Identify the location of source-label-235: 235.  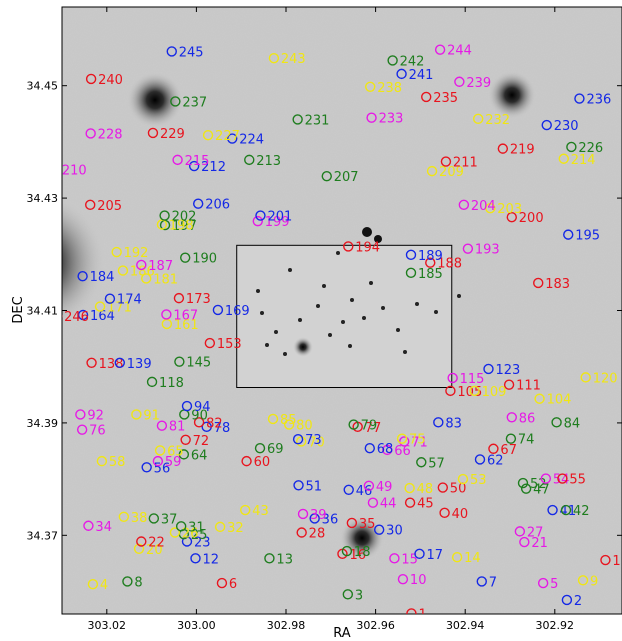
(445, 98).